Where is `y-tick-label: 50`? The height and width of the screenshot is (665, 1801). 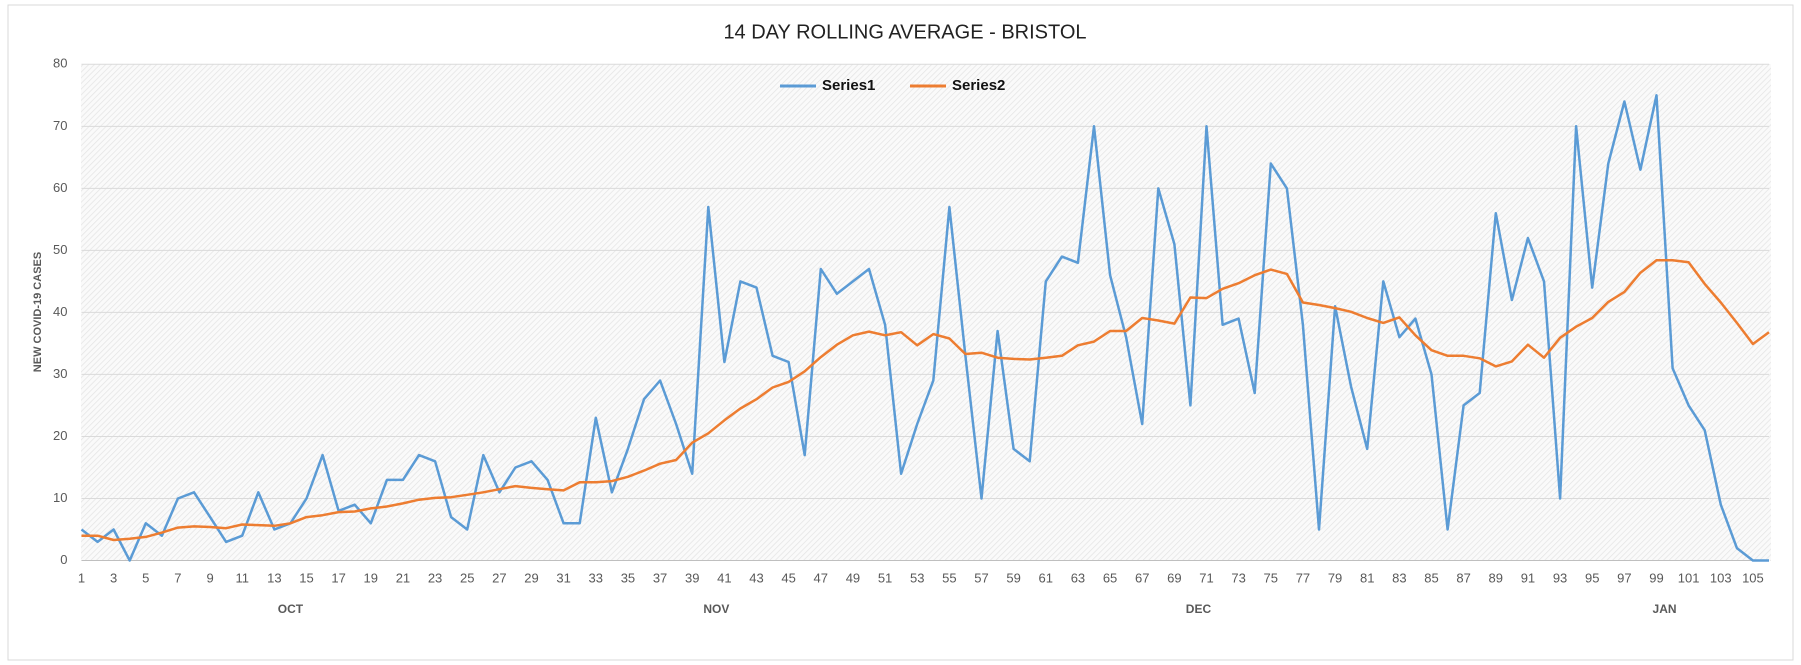
y-tick-label: 50 is located at coordinates (60, 249).